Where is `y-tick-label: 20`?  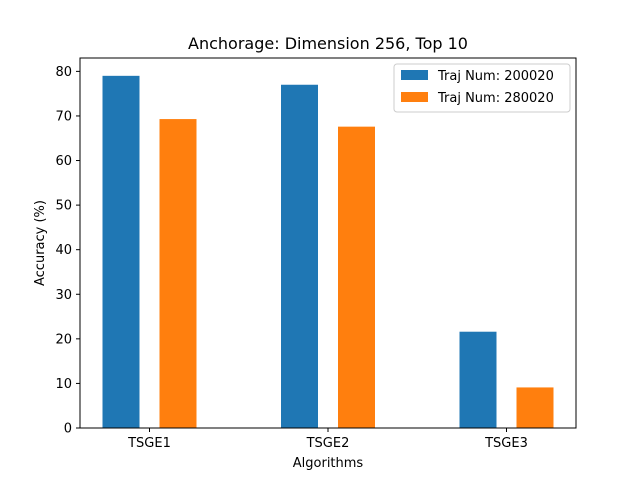 y-tick-label: 20 is located at coordinates (63, 339).